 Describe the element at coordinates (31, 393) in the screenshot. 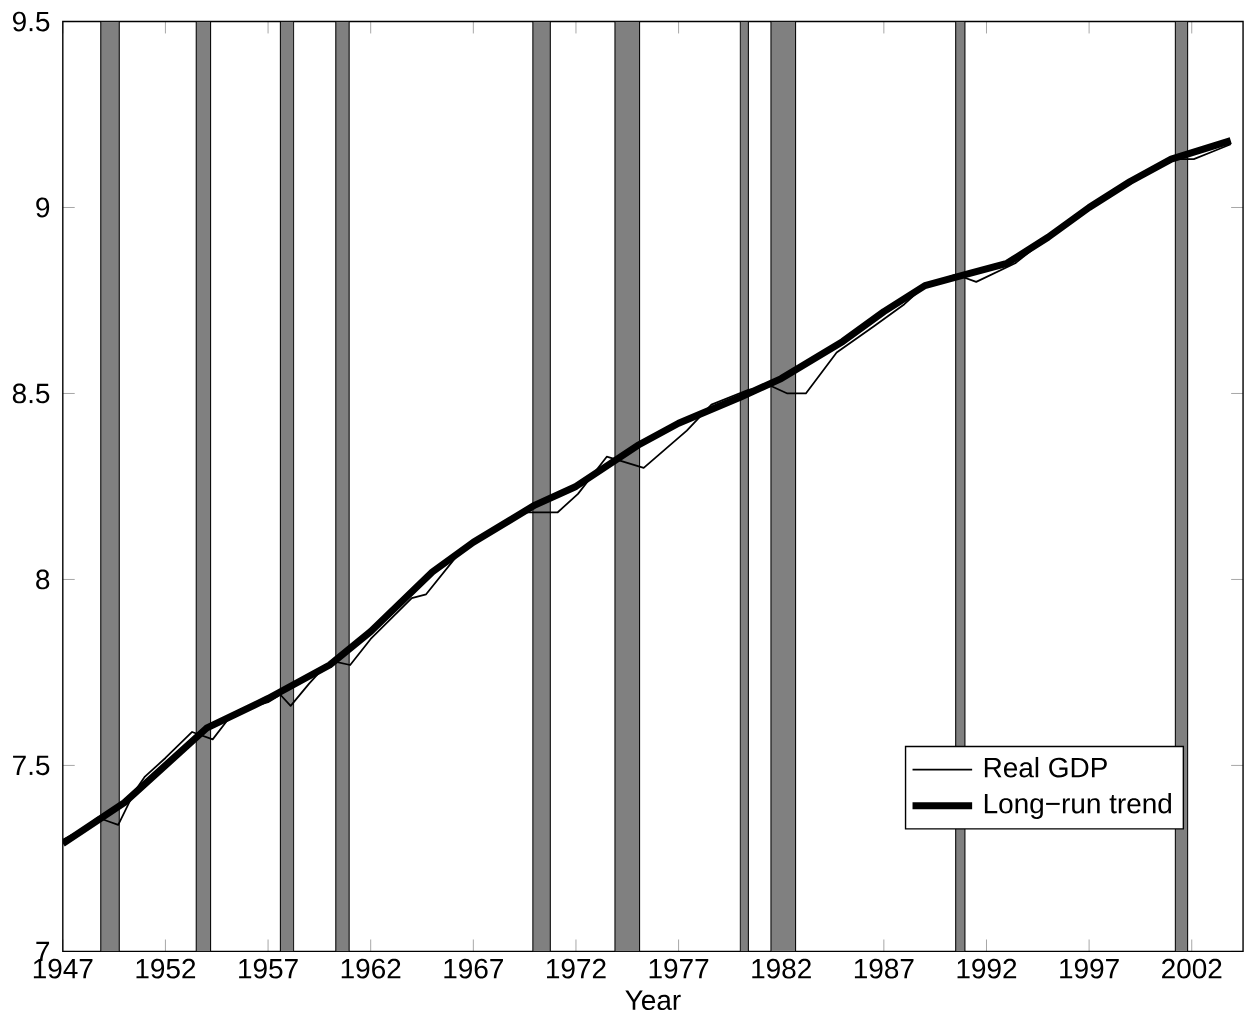

I see `y-tick-label: 8.5` at that location.